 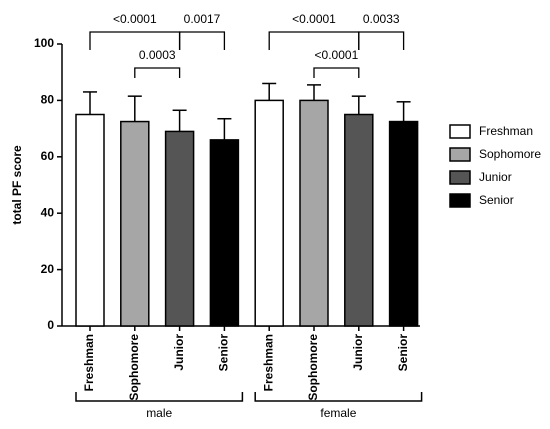 I want to click on group-label: female, so click(x=338, y=413).